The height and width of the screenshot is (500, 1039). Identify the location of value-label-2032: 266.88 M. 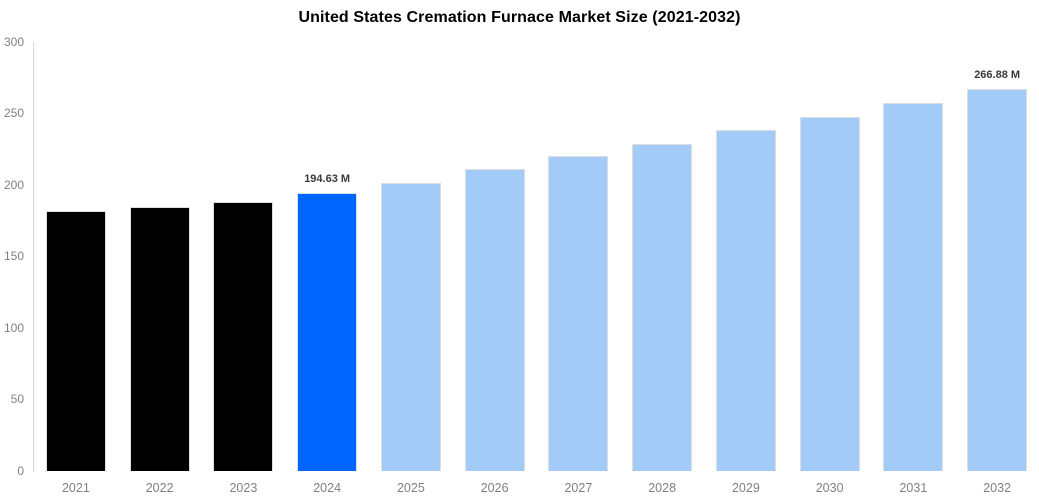
(997, 75).